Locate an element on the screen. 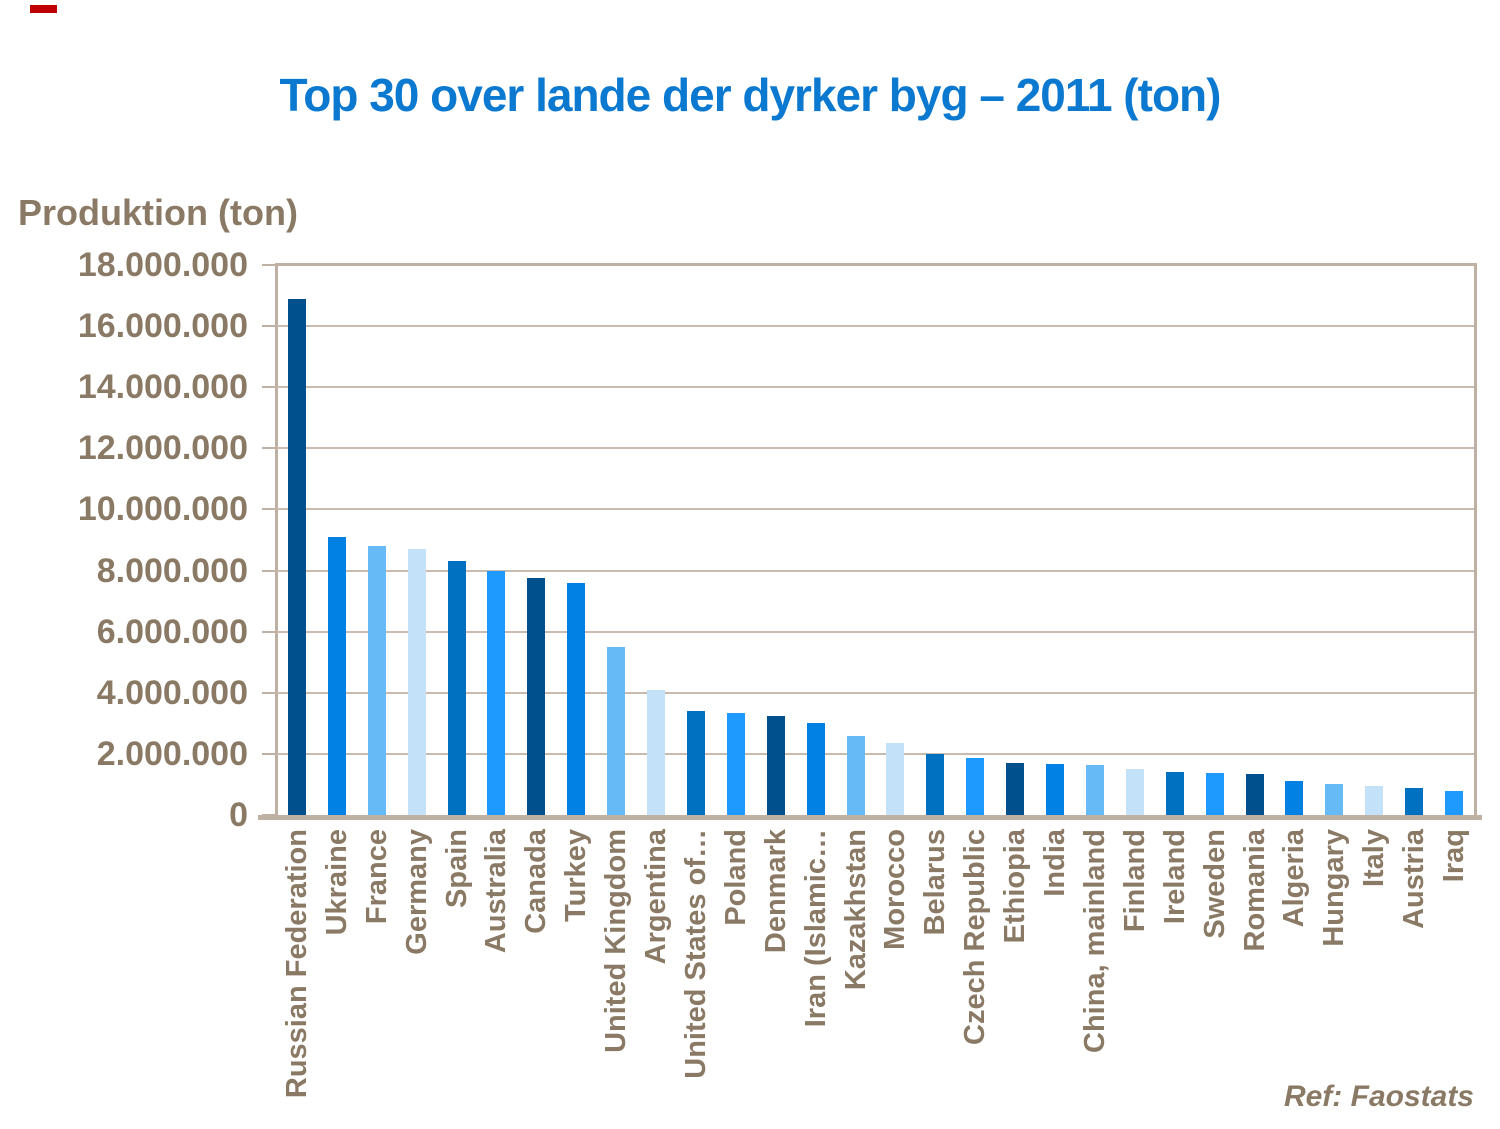 This screenshot has width=1500, height=1129. ytick-label: 8.000.000 is located at coordinates (172, 570).